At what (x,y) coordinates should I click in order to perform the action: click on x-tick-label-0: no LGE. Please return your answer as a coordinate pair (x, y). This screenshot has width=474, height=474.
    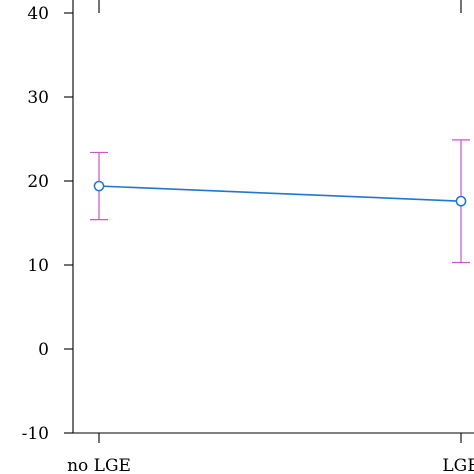
    Looking at the image, I should click on (99, 465).